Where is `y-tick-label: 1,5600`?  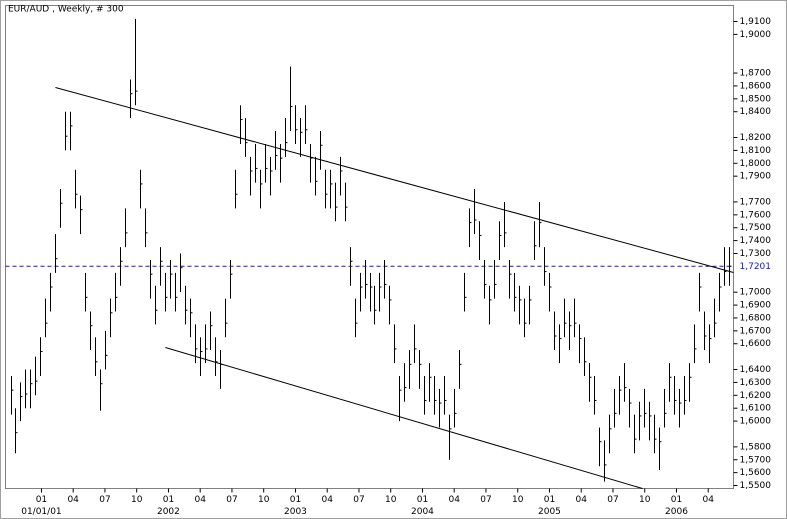
y-tick-label: 1,5600 is located at coordinates (756, 473).